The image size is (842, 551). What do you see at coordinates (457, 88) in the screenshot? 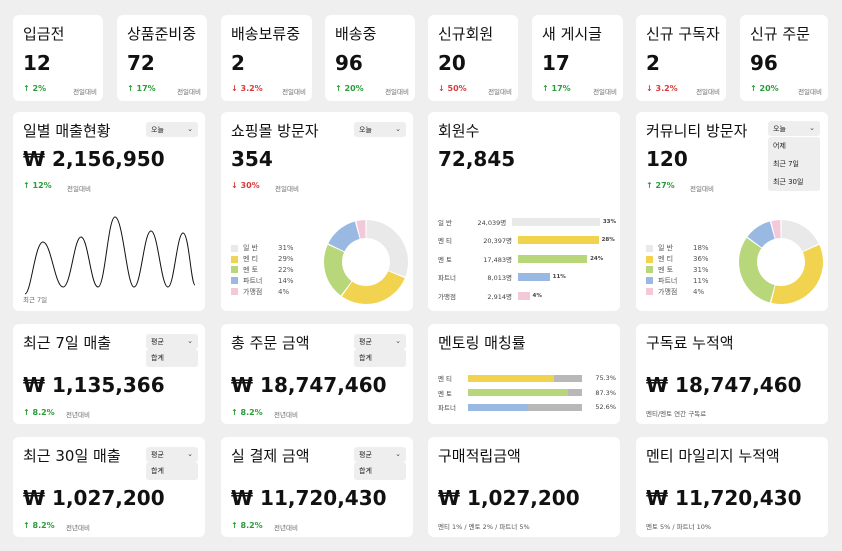
I see `stat-pct: 50%` at bounding box center [457, 88].